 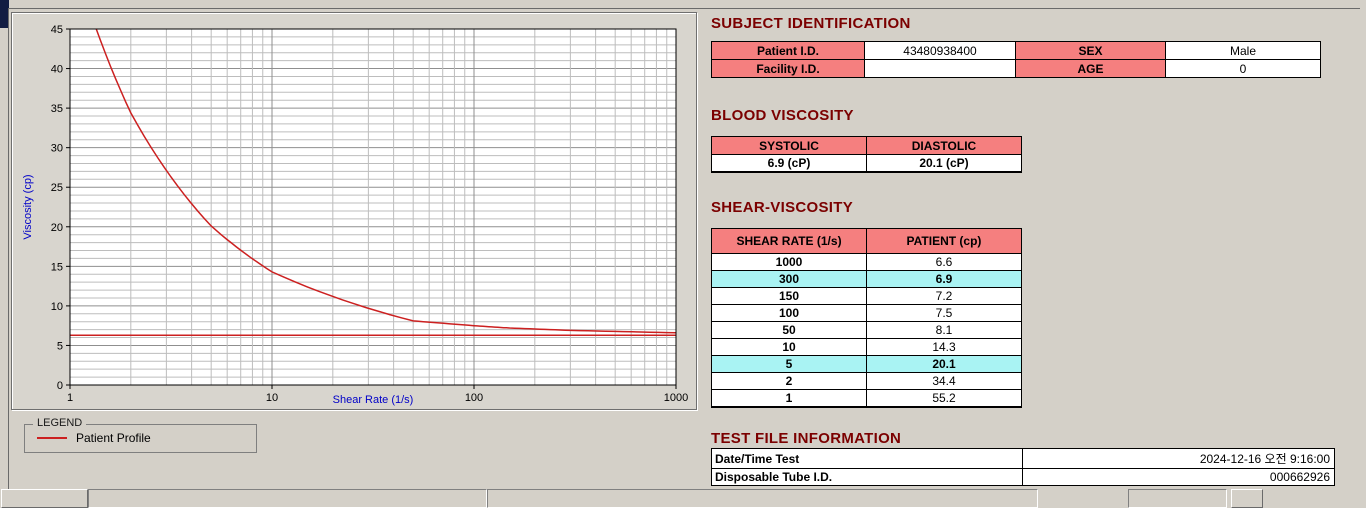 I want to click on window-corner, so click(x=4, y=14).